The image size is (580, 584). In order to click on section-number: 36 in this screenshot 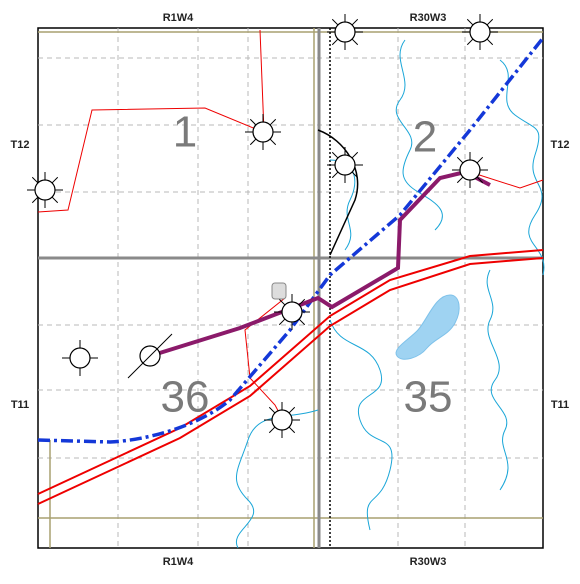, I will do `click(185, 397)`.